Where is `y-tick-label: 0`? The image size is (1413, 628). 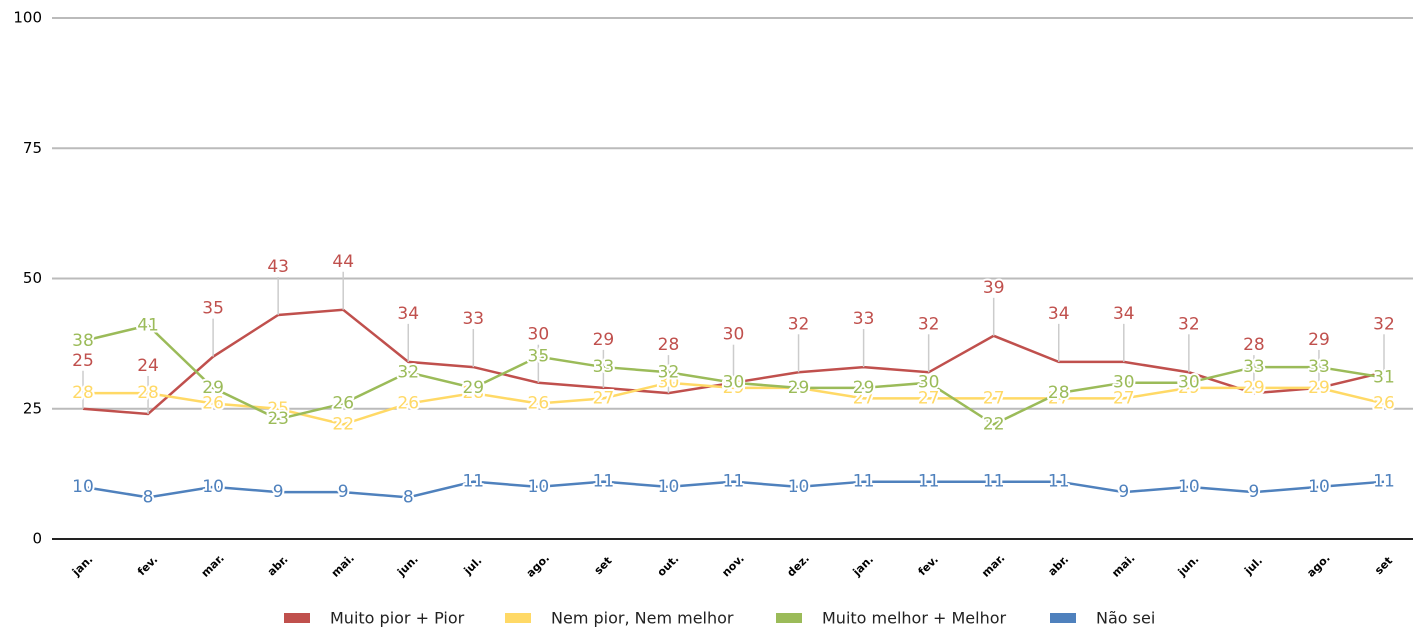 y-tick-label: 0 is located at coordinates (37, 539).